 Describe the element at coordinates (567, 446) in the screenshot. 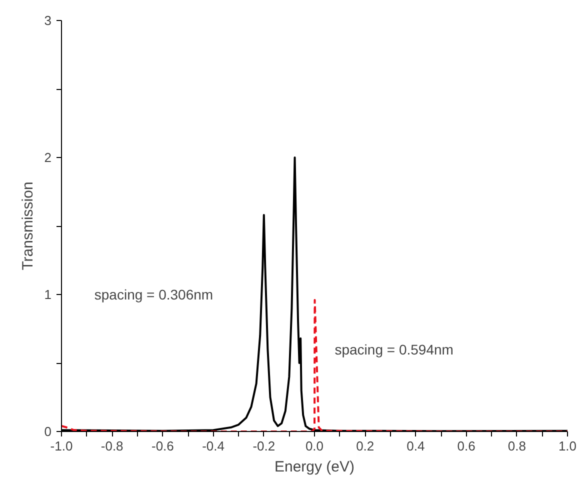

I see `x-tick-label: 1.0` at that location.